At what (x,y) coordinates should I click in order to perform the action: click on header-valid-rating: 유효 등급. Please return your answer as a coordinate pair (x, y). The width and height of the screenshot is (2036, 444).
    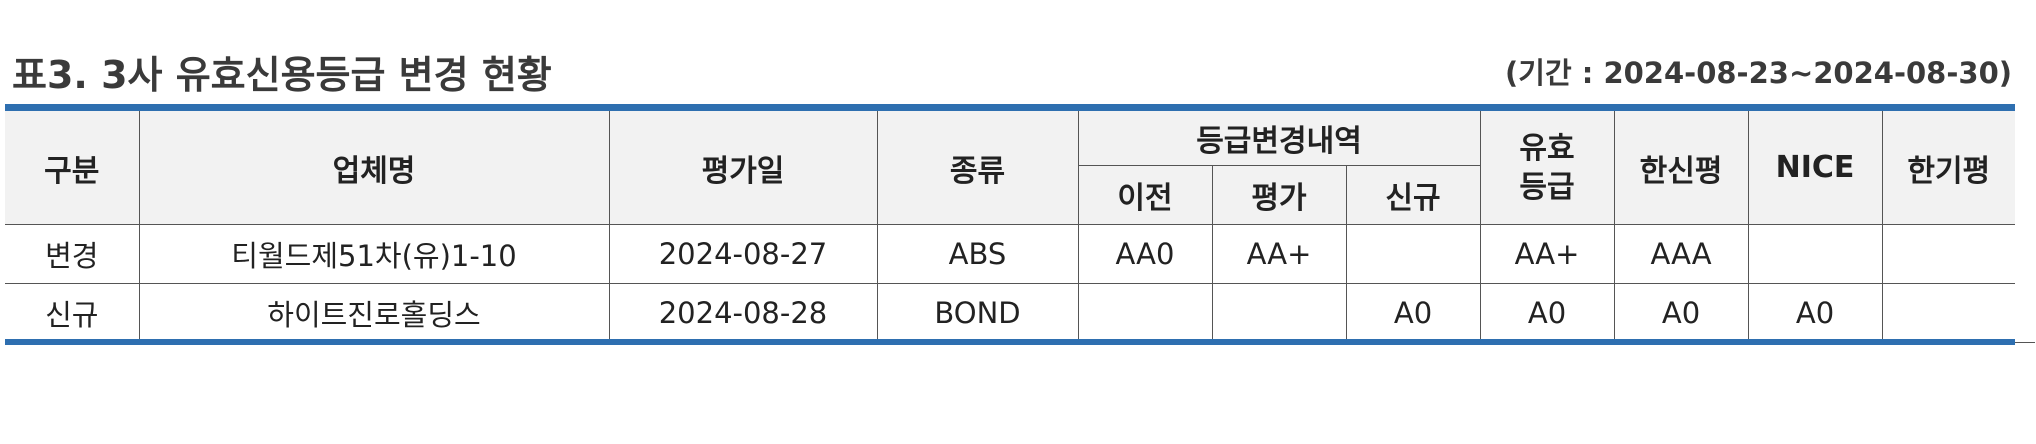
    Looking at the image, I should click on (1547, 168).